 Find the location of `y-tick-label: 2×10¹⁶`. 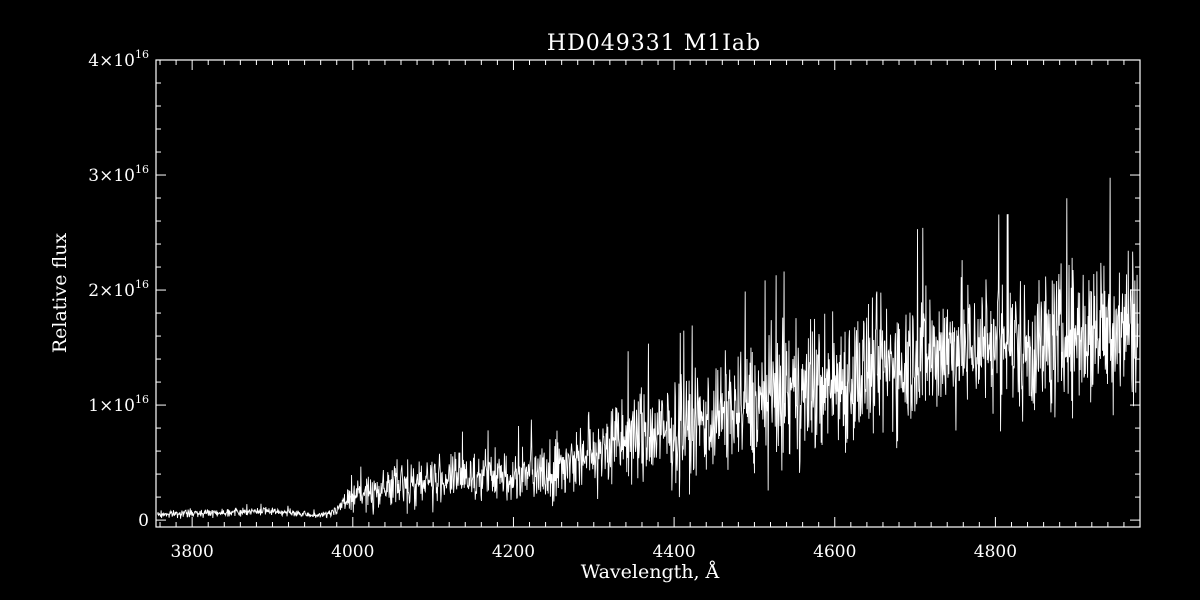

y-tick-label: 2×10¹⁶ is located at coordinates (118, 289).